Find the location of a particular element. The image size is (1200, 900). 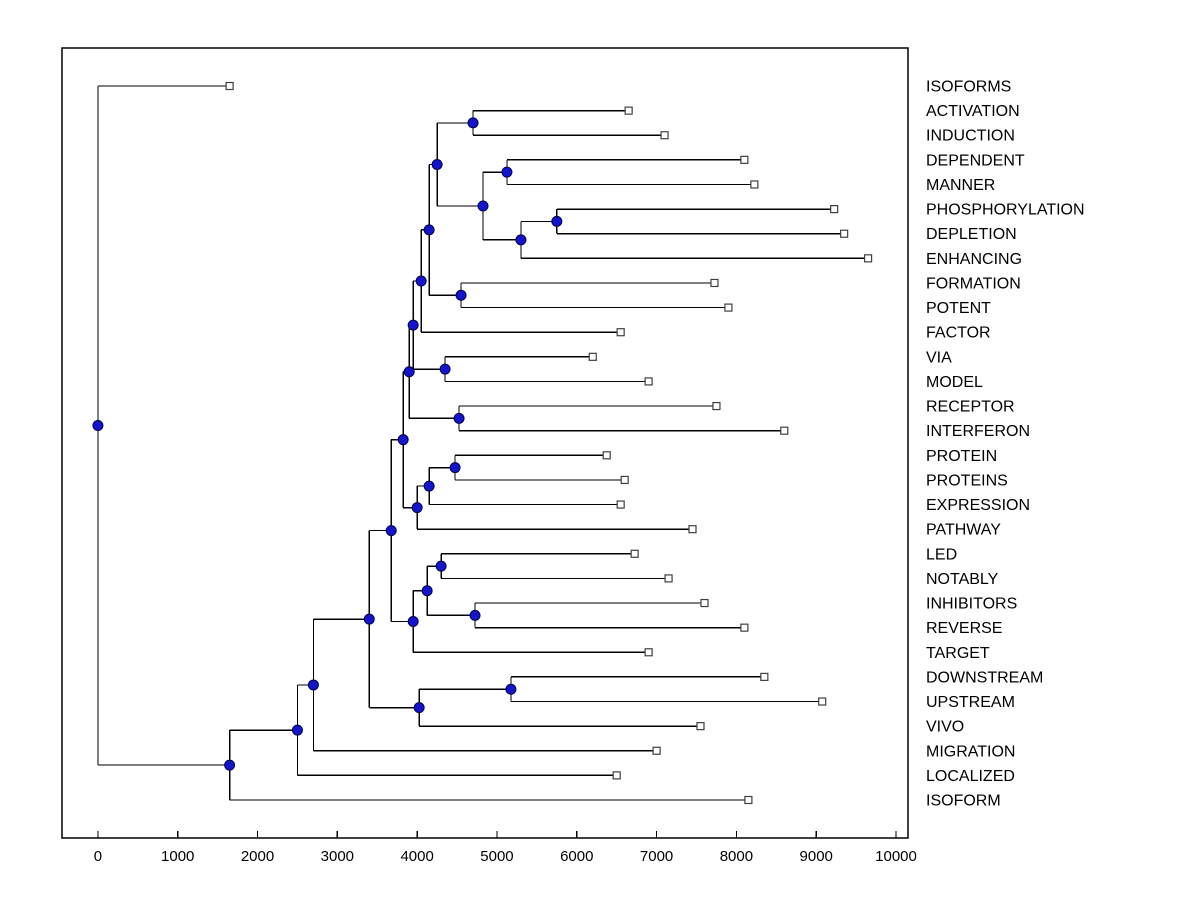

x-tick-label: 2000 is located at coordinates (257, 856).